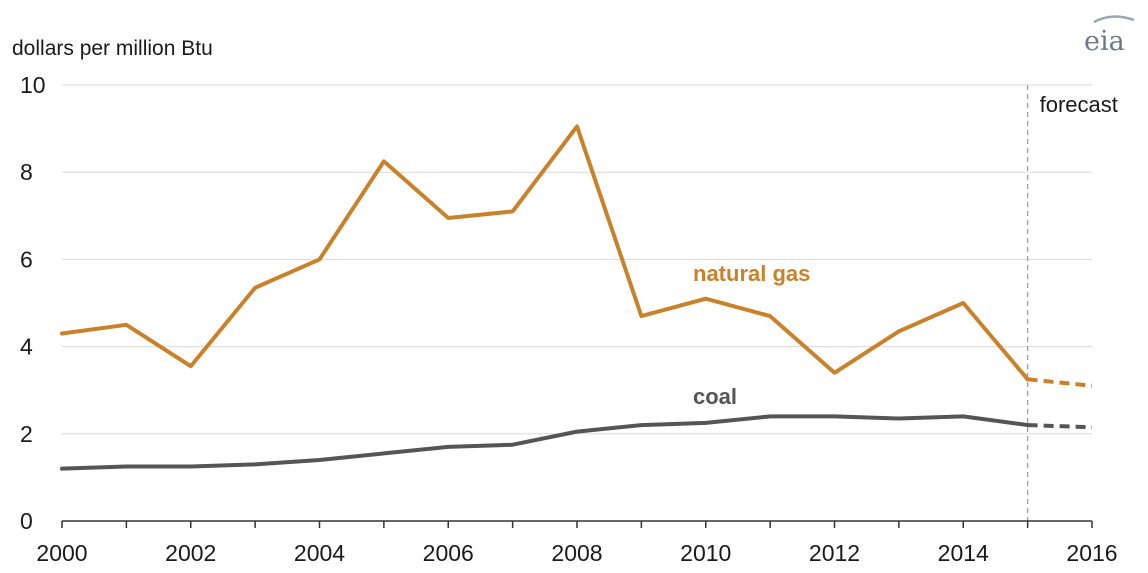  What do you see at coordinates (26, 172) in the screenshot?
I see `y-tick-label-8: 8` at bounding box center [26, 172].